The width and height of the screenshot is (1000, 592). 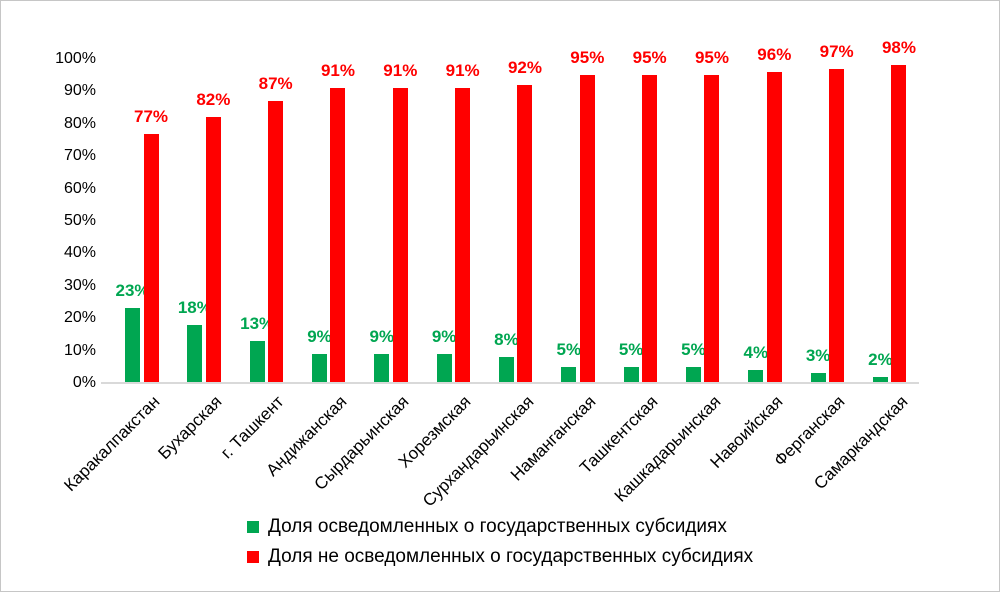 What do you see at coordinates (132, 291) in the screenshot?
I see `bar-value-label: 23%` at bounding box center [132, 291].